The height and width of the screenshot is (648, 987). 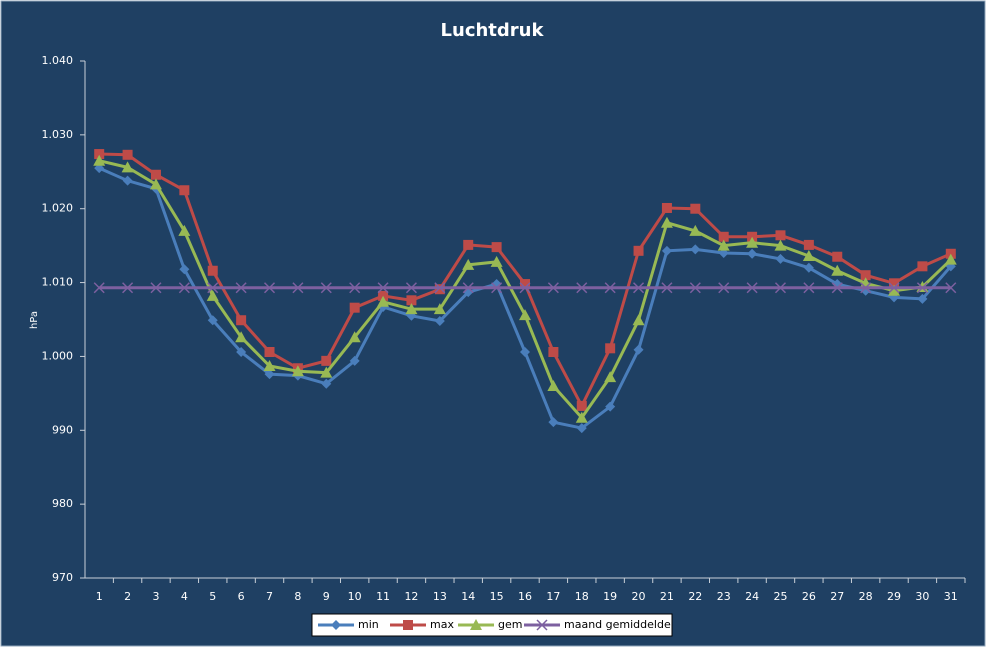 What do you see at coordinates (62, 429) in the screenshot?
I see `y-tick-label: 990` at bounding box center [62, 429].